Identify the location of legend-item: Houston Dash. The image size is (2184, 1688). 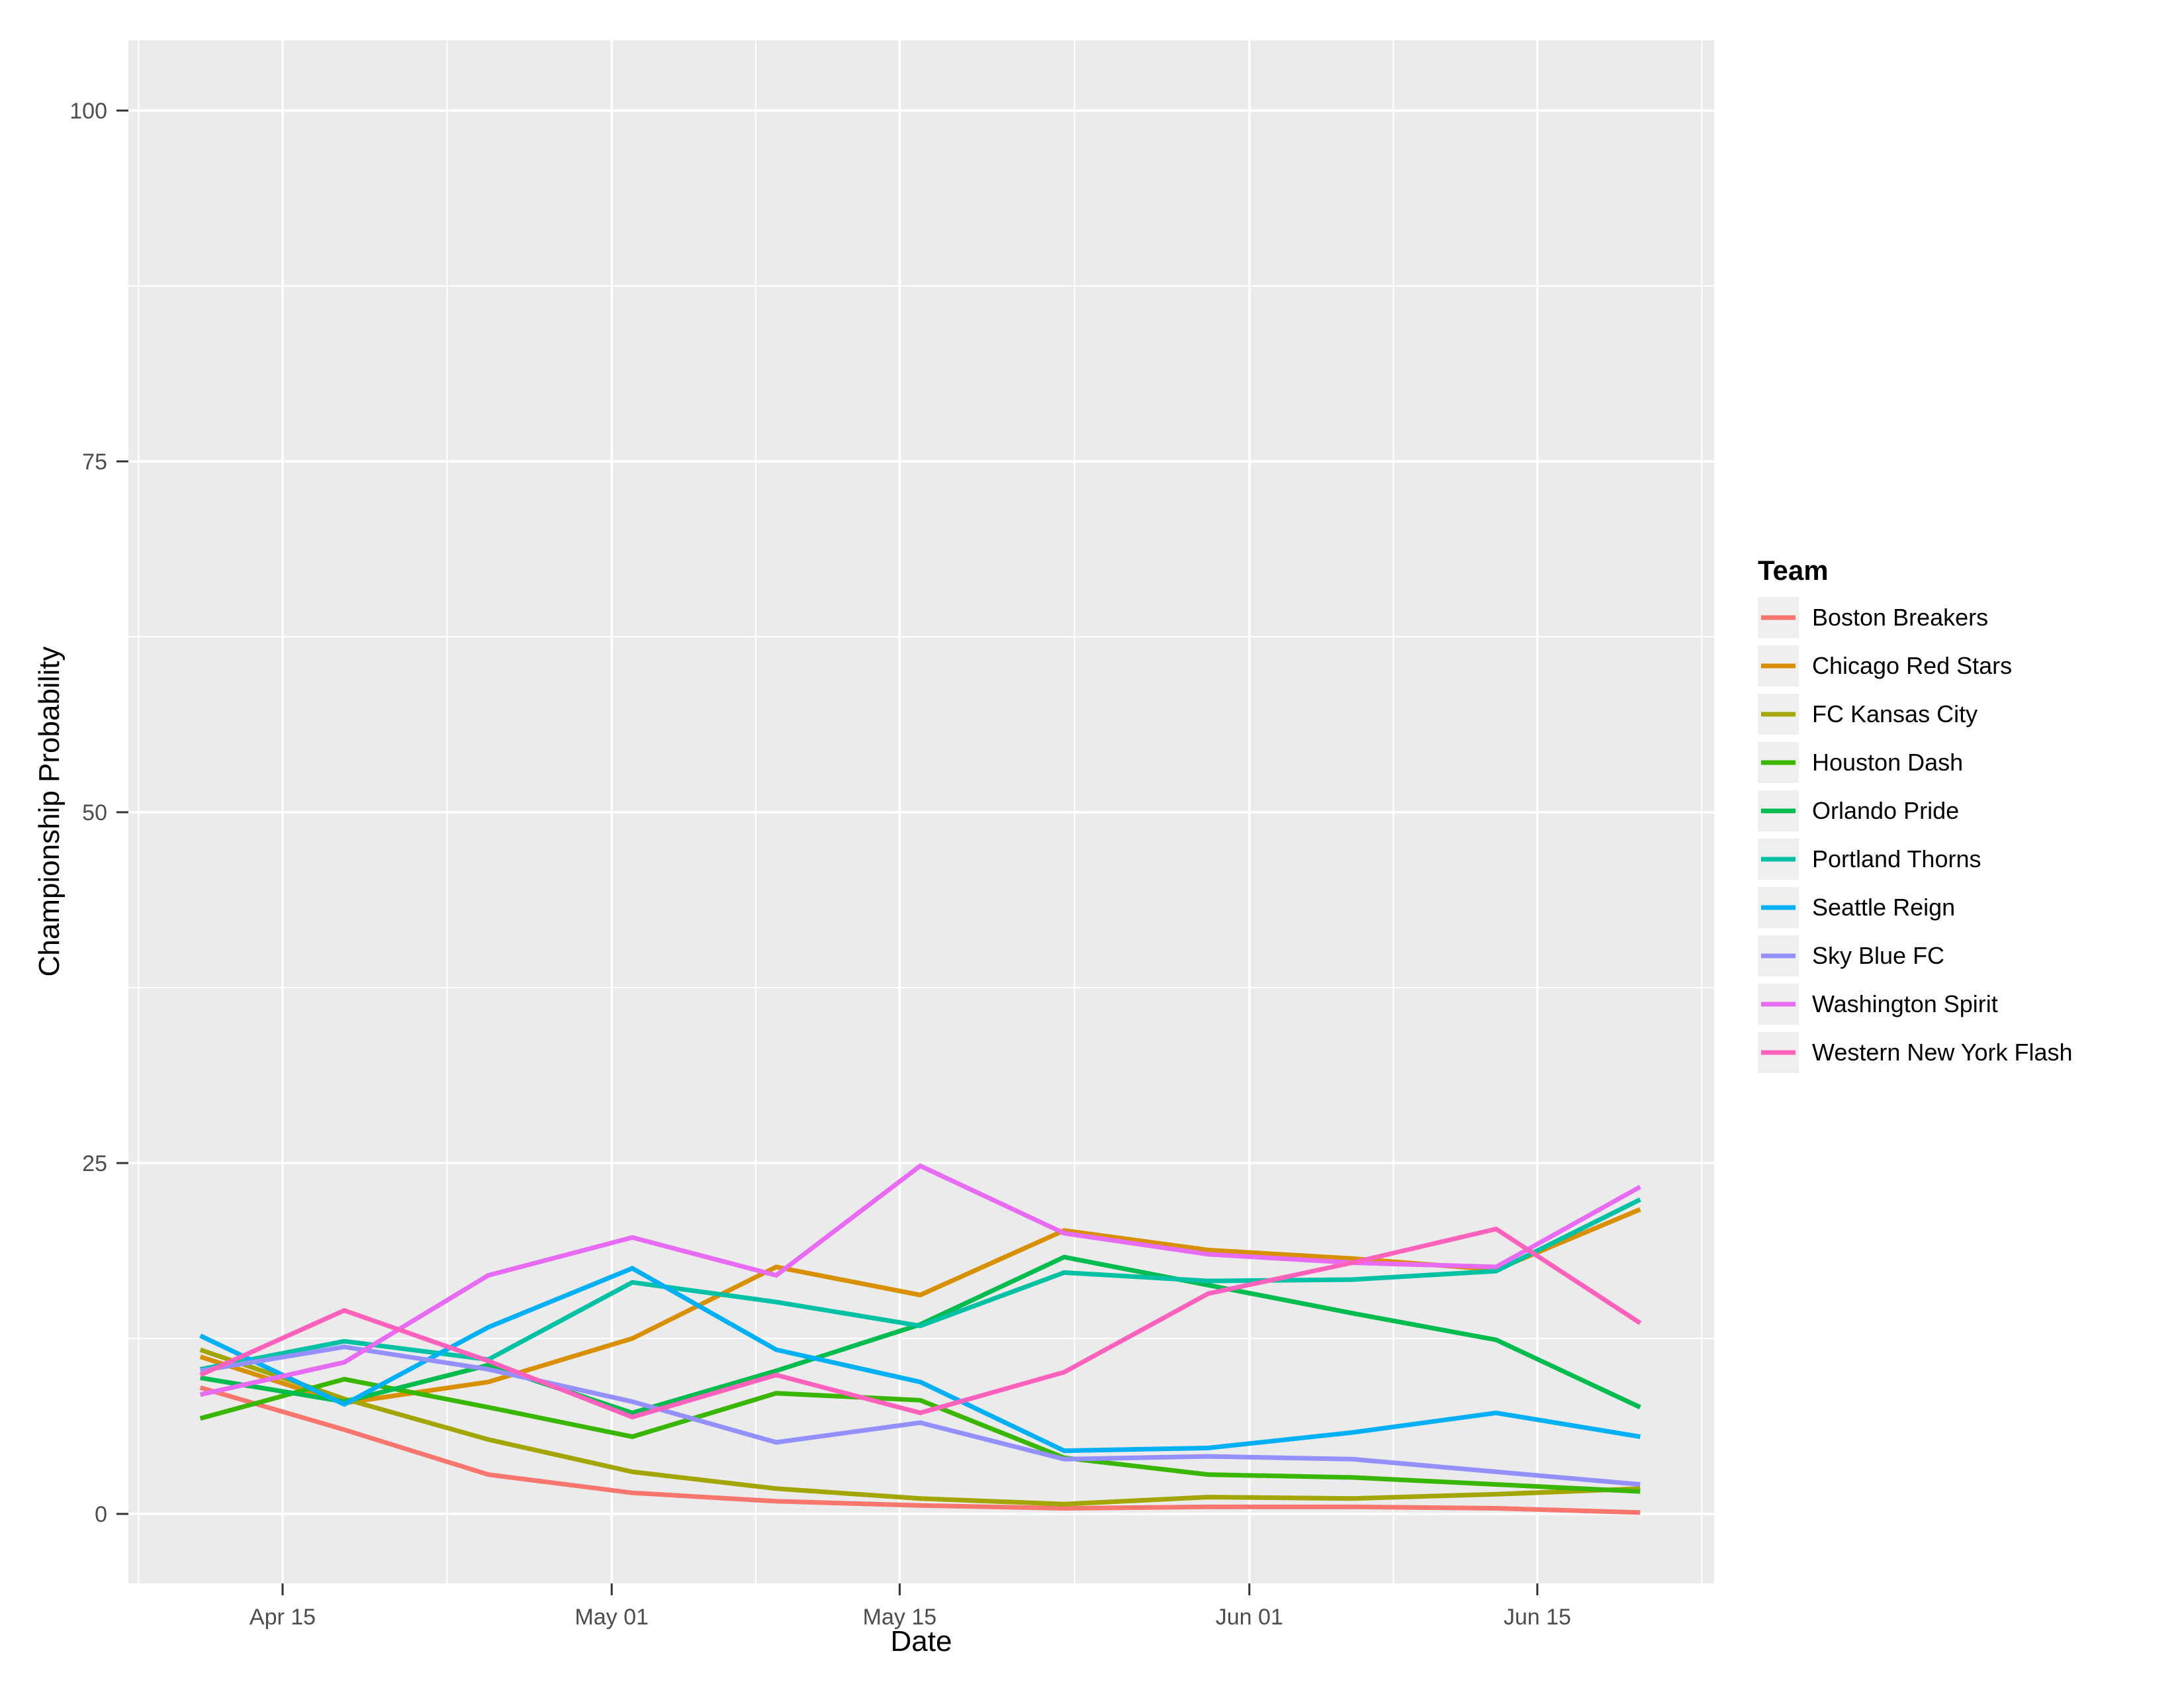
(1915, 762).